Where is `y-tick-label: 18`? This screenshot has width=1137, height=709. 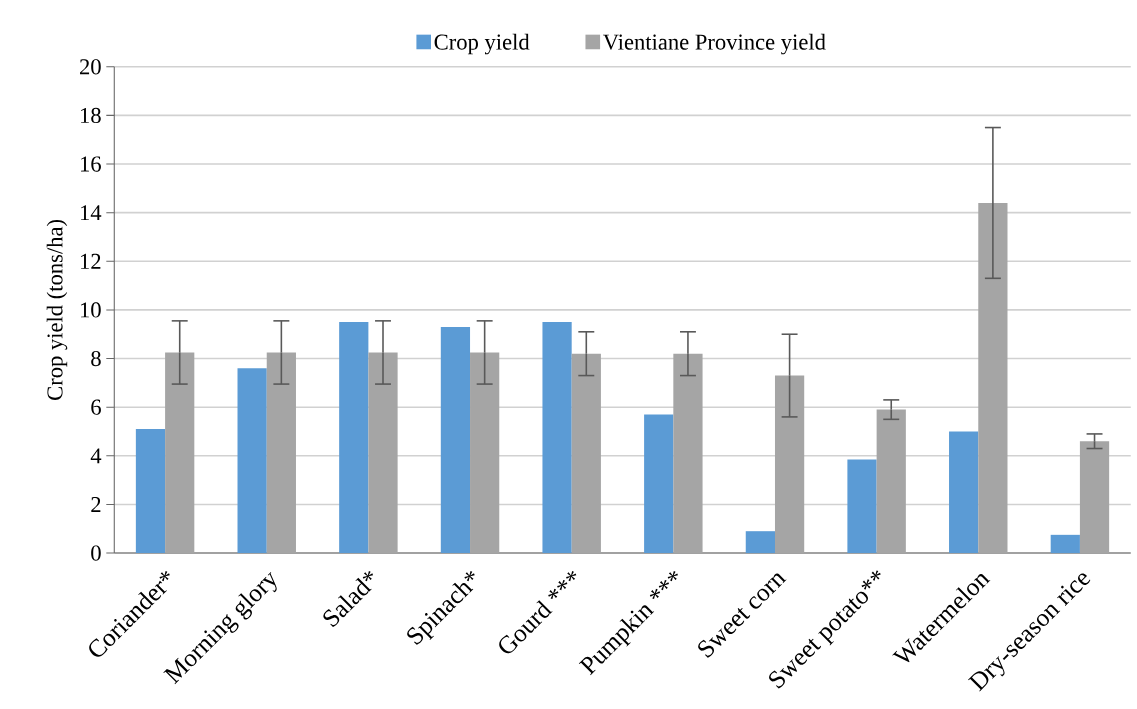
y-tick-label: 18 is located at coordinates (91, 116).